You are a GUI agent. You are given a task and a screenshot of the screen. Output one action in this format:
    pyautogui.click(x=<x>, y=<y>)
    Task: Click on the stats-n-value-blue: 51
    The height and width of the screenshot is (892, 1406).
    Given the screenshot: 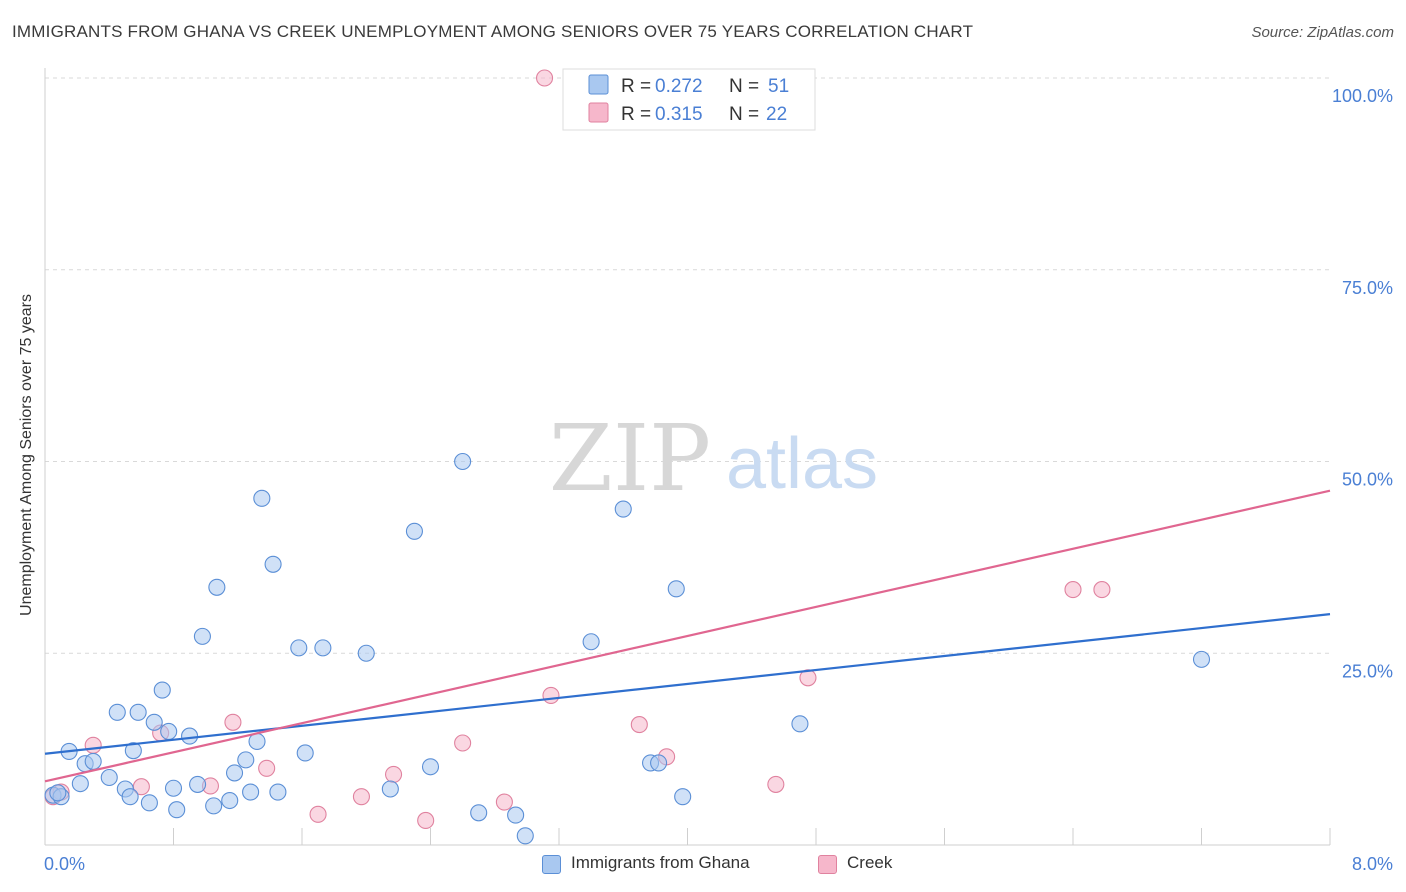 What is the action you would take?
    pyautogui.click(x=778, y=86)
    